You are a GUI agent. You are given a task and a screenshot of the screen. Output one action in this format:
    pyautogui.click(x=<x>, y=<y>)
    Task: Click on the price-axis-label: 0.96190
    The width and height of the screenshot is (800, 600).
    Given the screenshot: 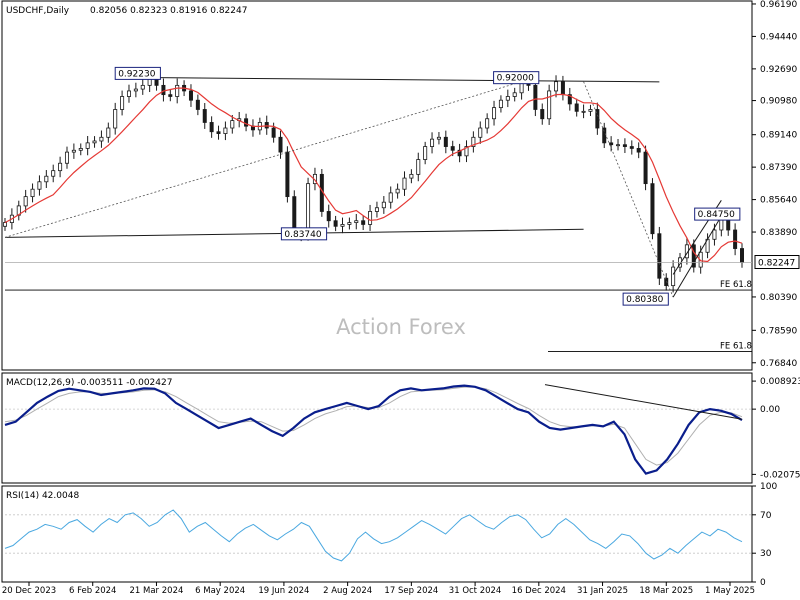 What is the action you would take?
    pyautogui.click(x=778, y=5)
    